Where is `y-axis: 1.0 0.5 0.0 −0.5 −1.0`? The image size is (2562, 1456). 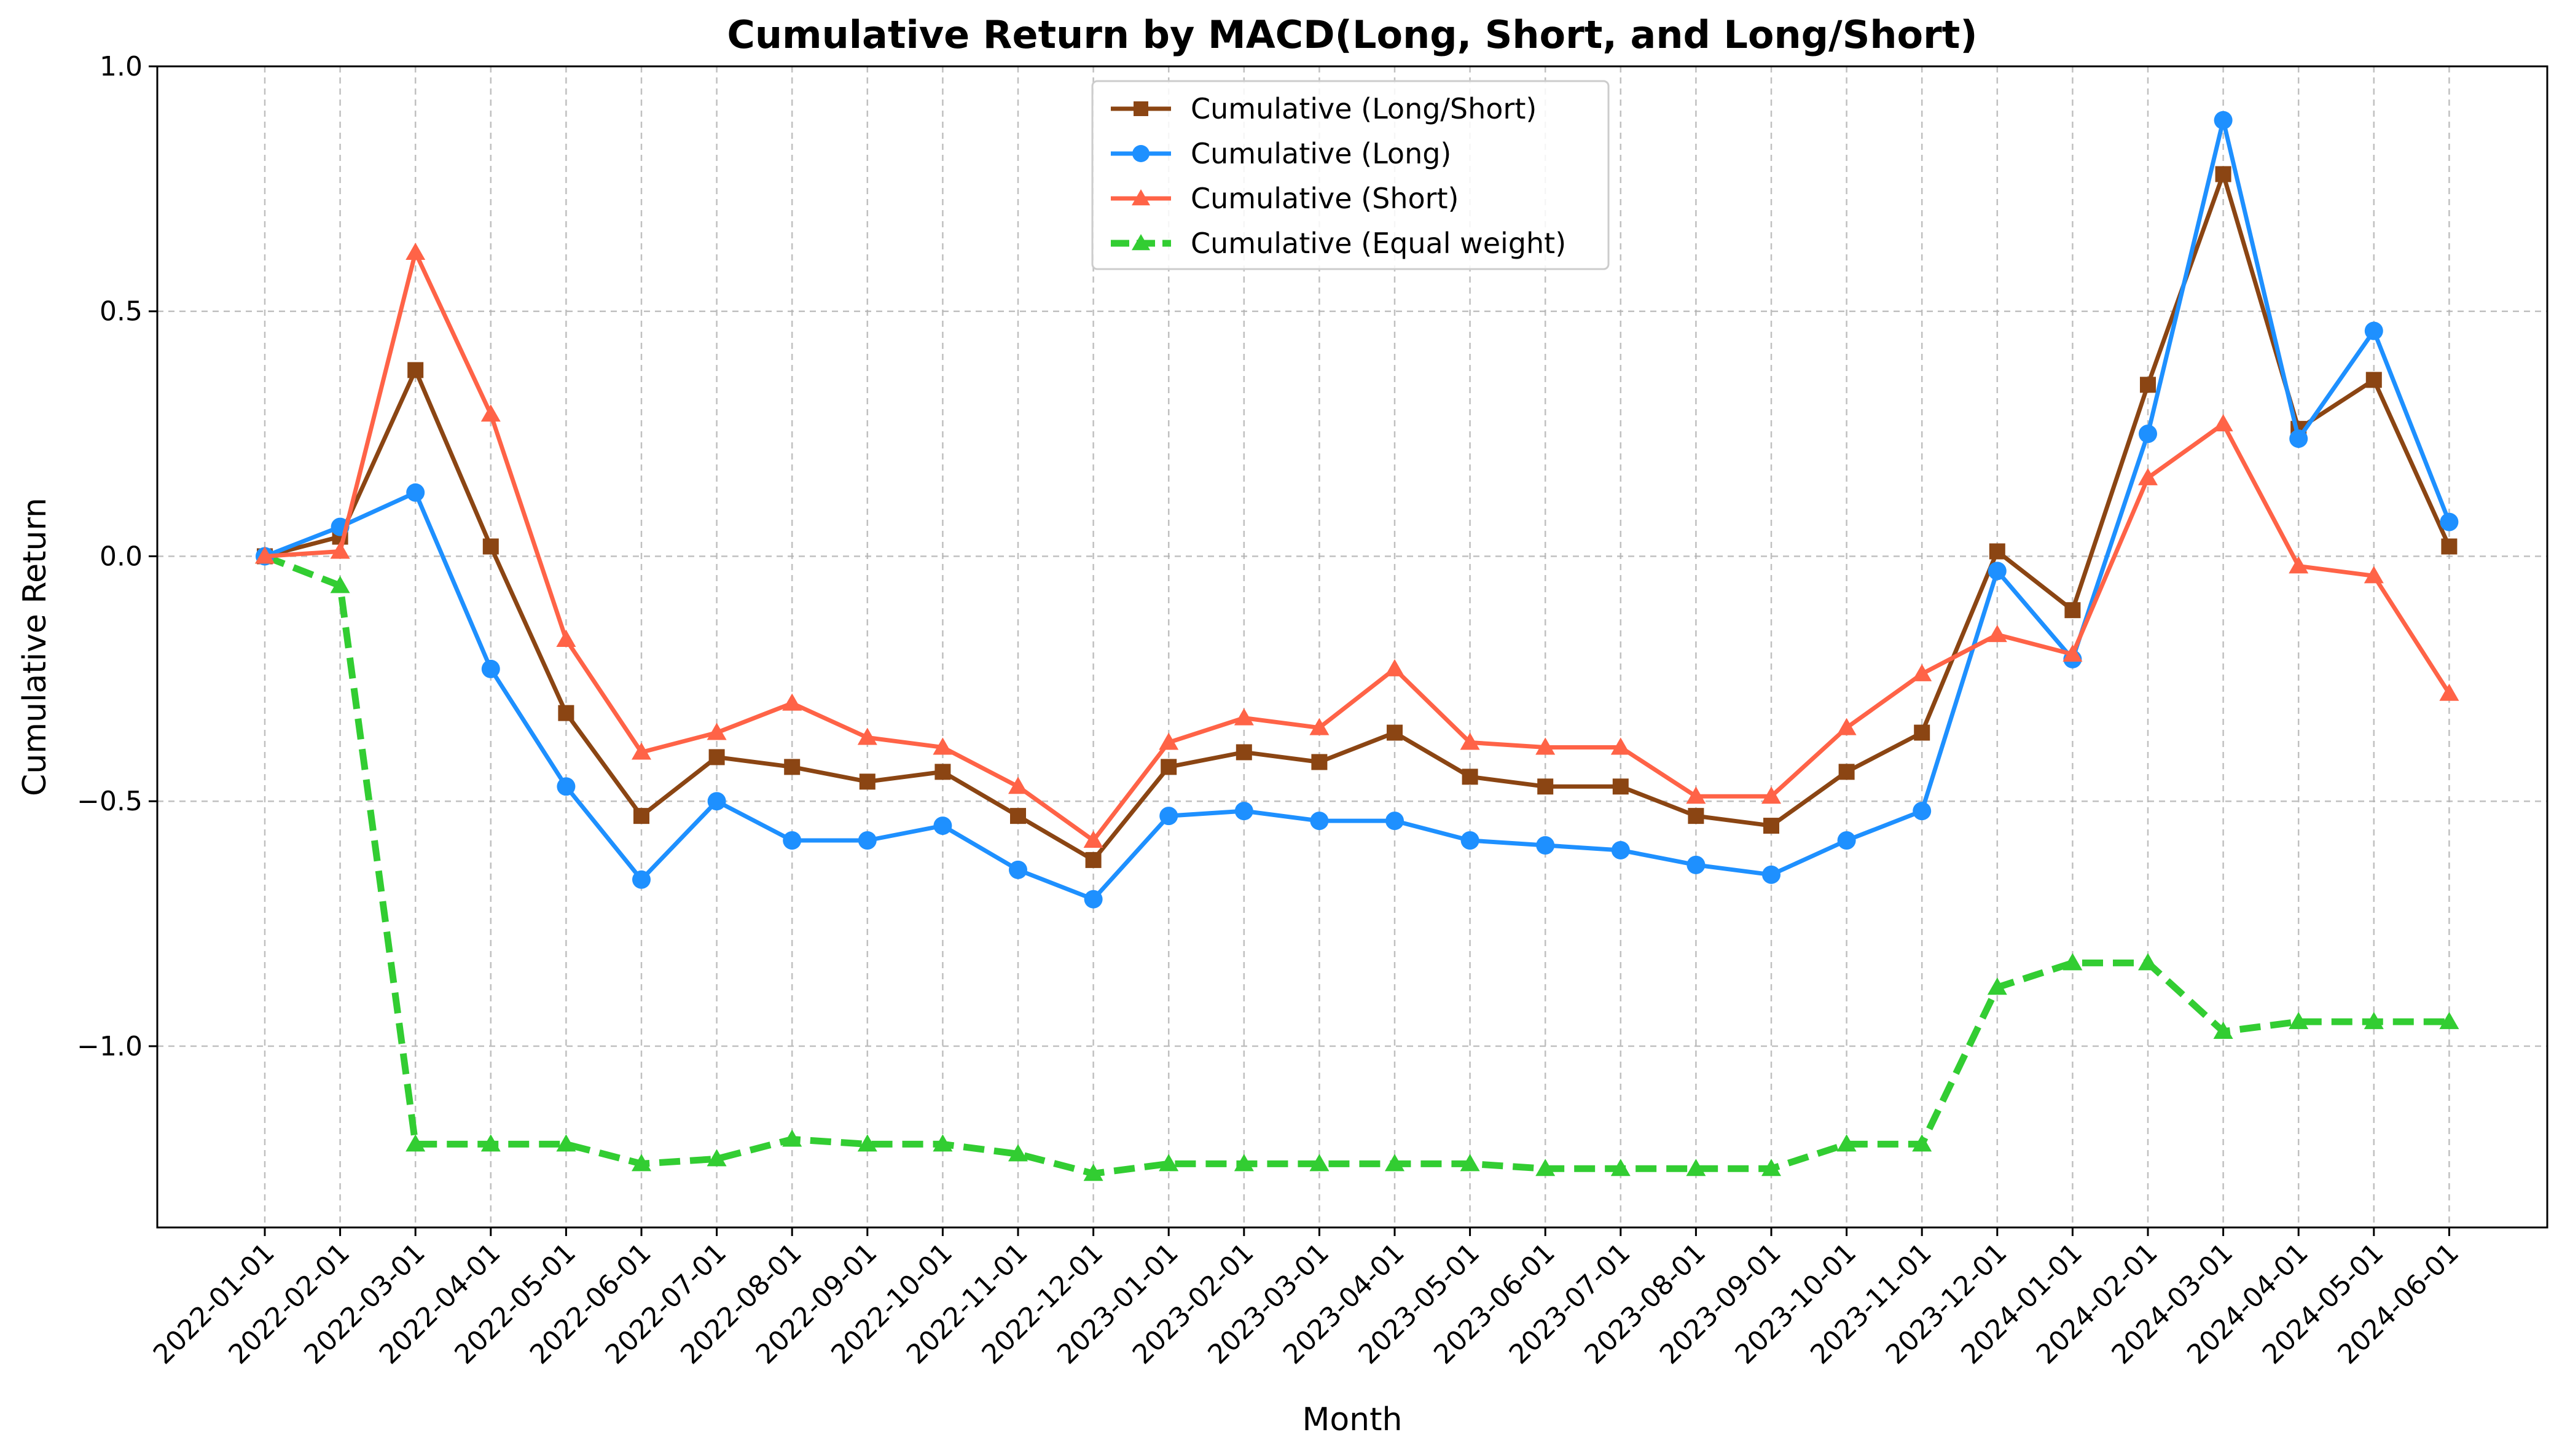
y-axis: 1.0 0.5 0.0 −0.5 −1.0 is located at coordinates (117, 556).